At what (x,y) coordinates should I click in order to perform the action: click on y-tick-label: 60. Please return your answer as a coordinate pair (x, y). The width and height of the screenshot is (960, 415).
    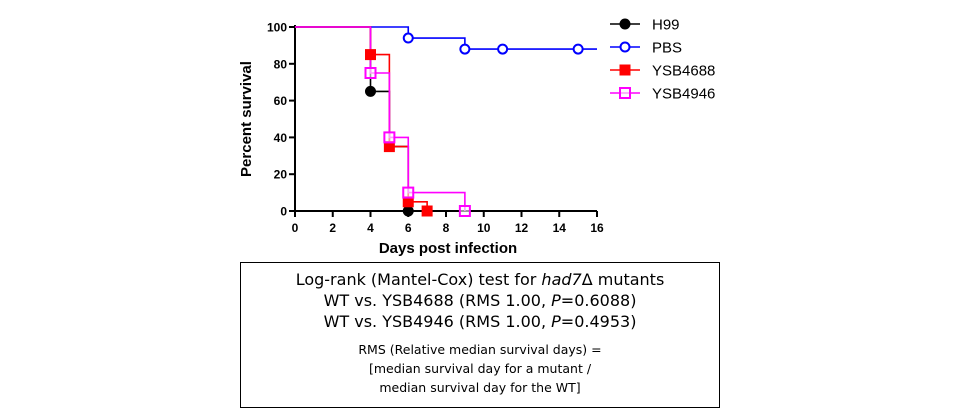
    Looking at the image, I should click on (281, 101).